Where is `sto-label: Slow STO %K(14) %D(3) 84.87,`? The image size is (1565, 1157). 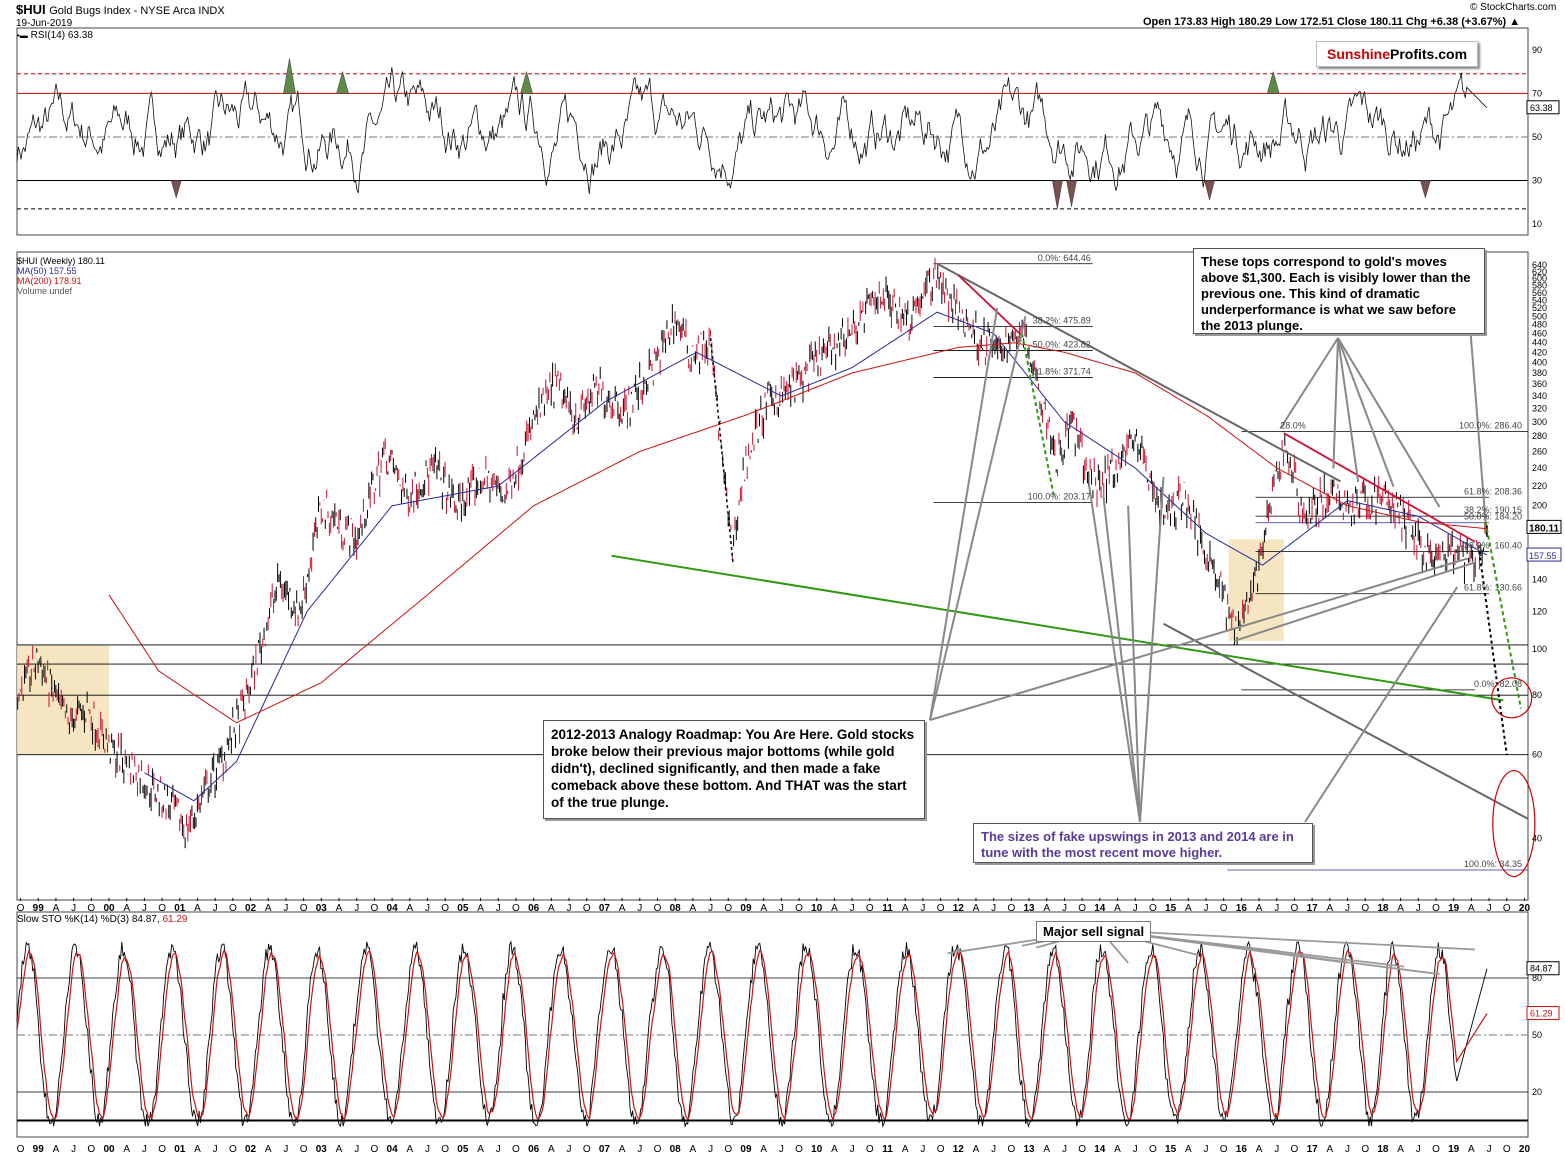
sto-label: Slow STO %K(14) %D(3) 84.87, is located at coordinates (88, 919).